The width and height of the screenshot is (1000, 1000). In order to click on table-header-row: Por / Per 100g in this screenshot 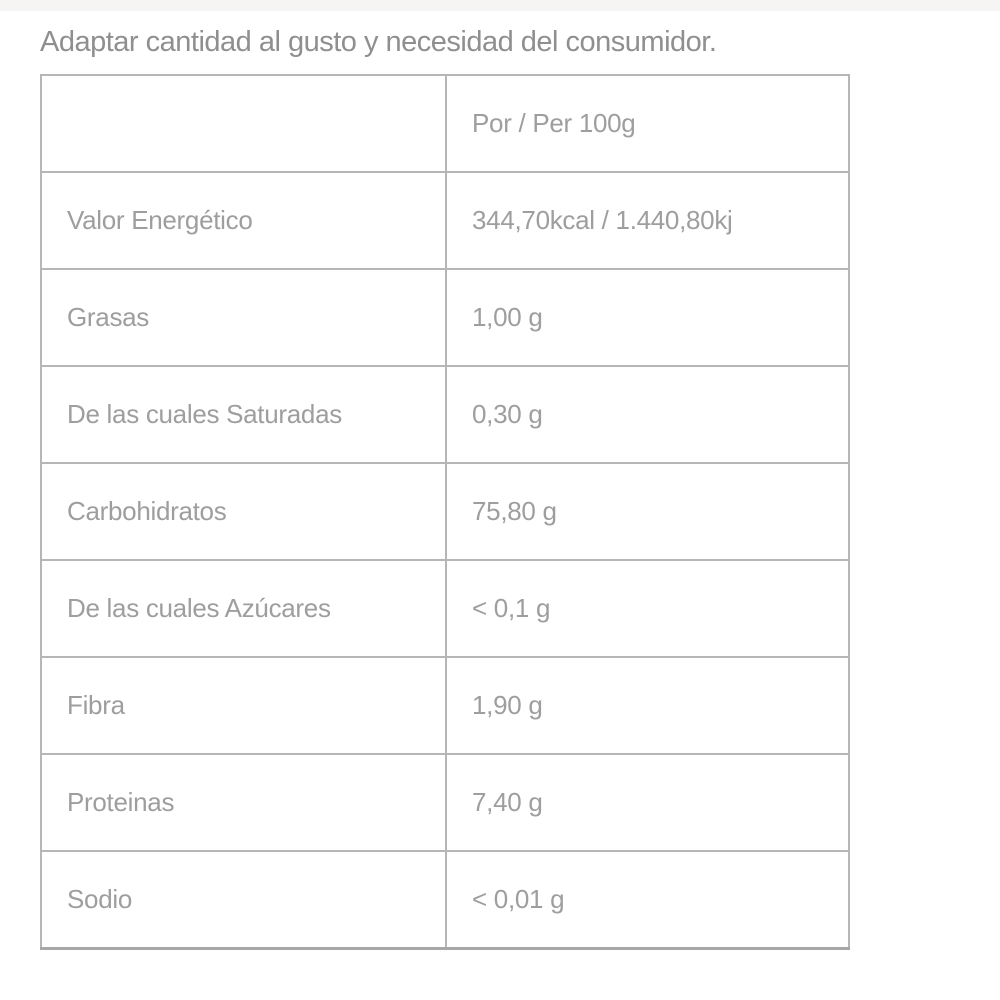, I will do `click(445, 123)`.